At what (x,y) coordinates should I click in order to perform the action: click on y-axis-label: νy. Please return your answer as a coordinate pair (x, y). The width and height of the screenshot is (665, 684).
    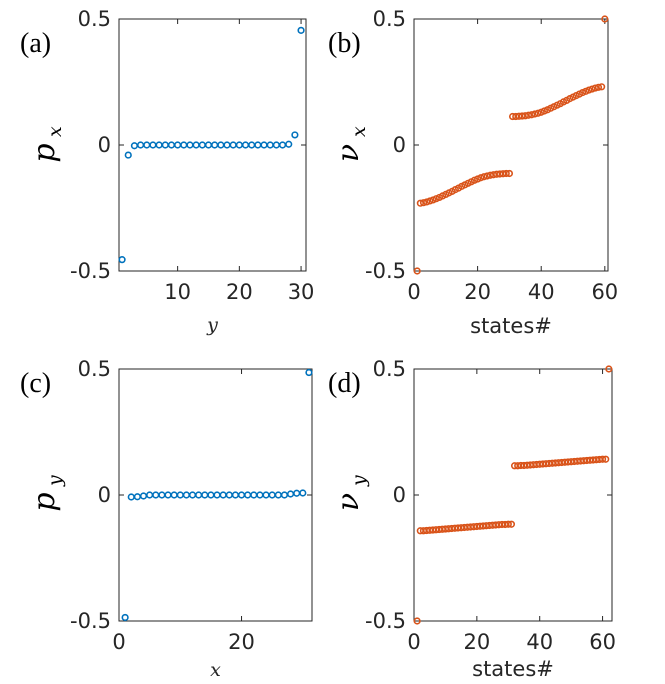
    Looking at the image, I should click on (350, 493).